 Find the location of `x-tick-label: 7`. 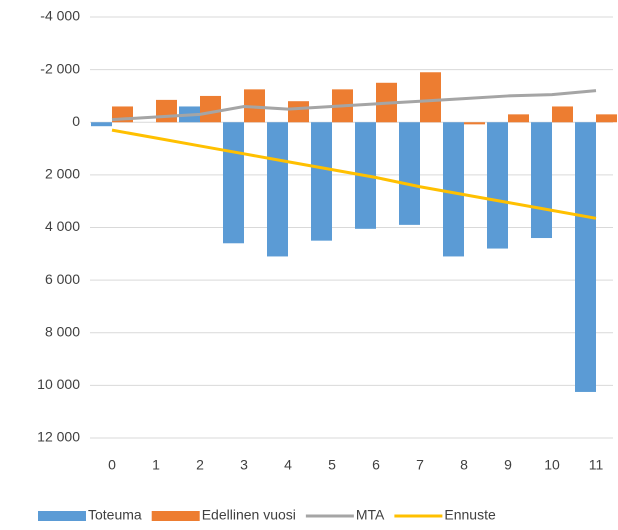

x-tick-label: 7 is located at coordinates (420, 465).